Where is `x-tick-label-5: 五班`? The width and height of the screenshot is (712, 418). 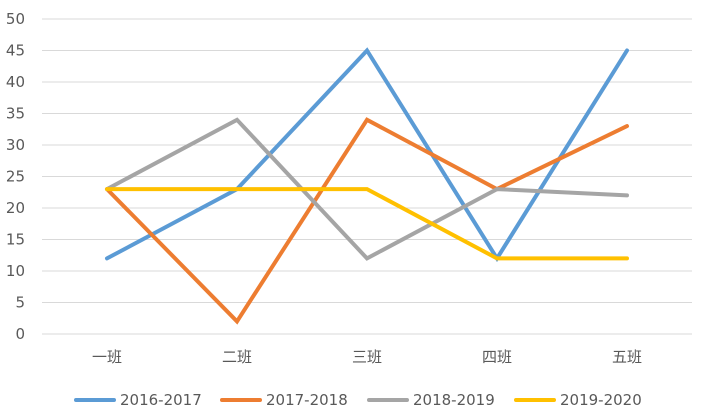
x-tick-label-5: 五班 is located at coordinates (627, 357).